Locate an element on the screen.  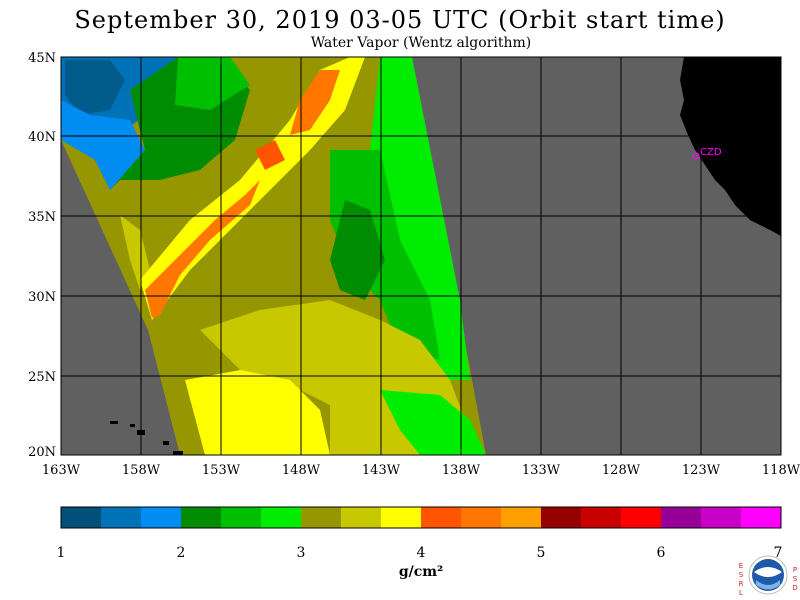
lat-label: 20N is located at coordinates (42, 452).